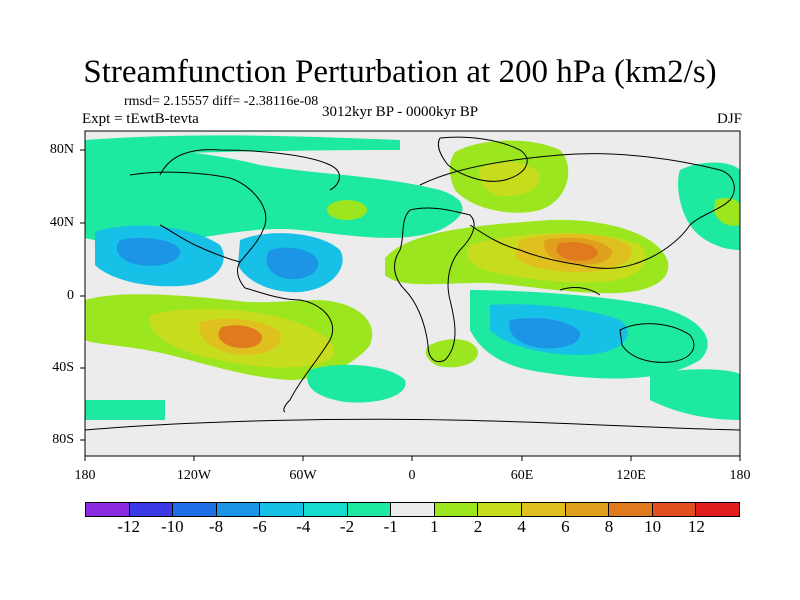 Image resolution: width=800 pixels, height=600 pixels. Describe the element at coordinates (61, 149) in the screenshot. I see `y-tick-label: 80N` at that location.